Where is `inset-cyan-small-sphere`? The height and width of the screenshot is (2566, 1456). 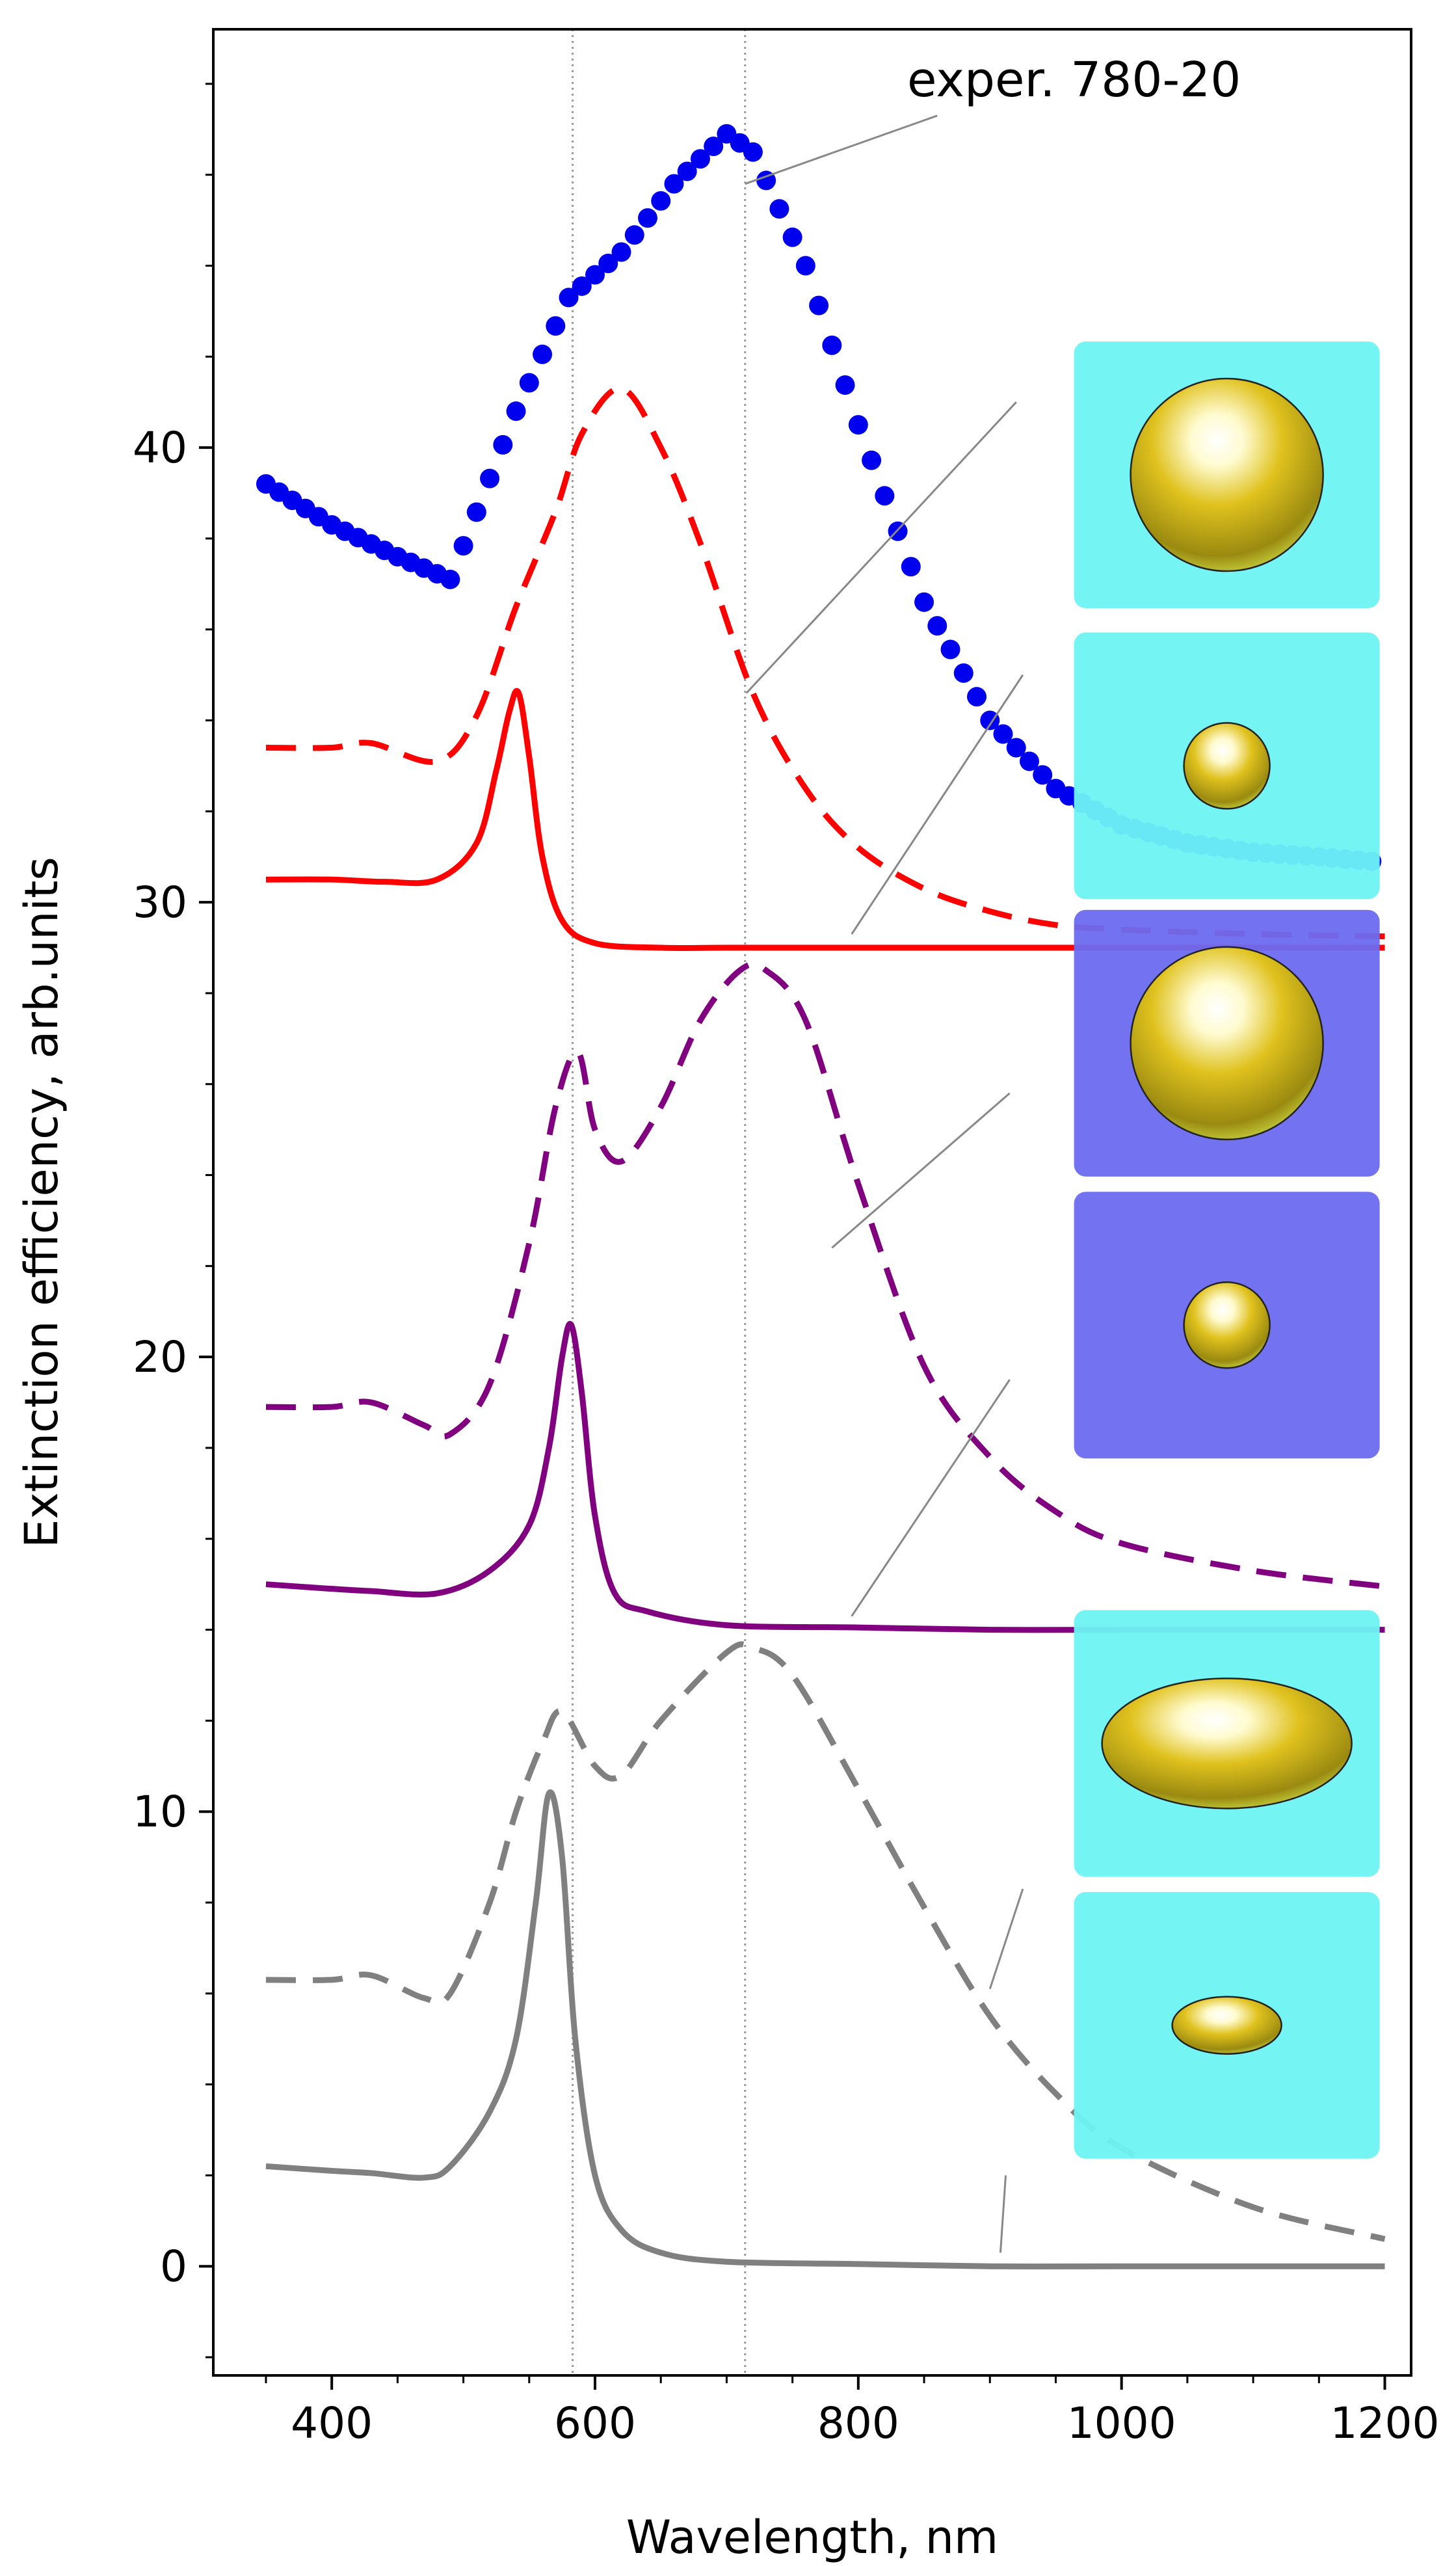 inset-cyan-small-sphere is located at coordinates (1227, 766).